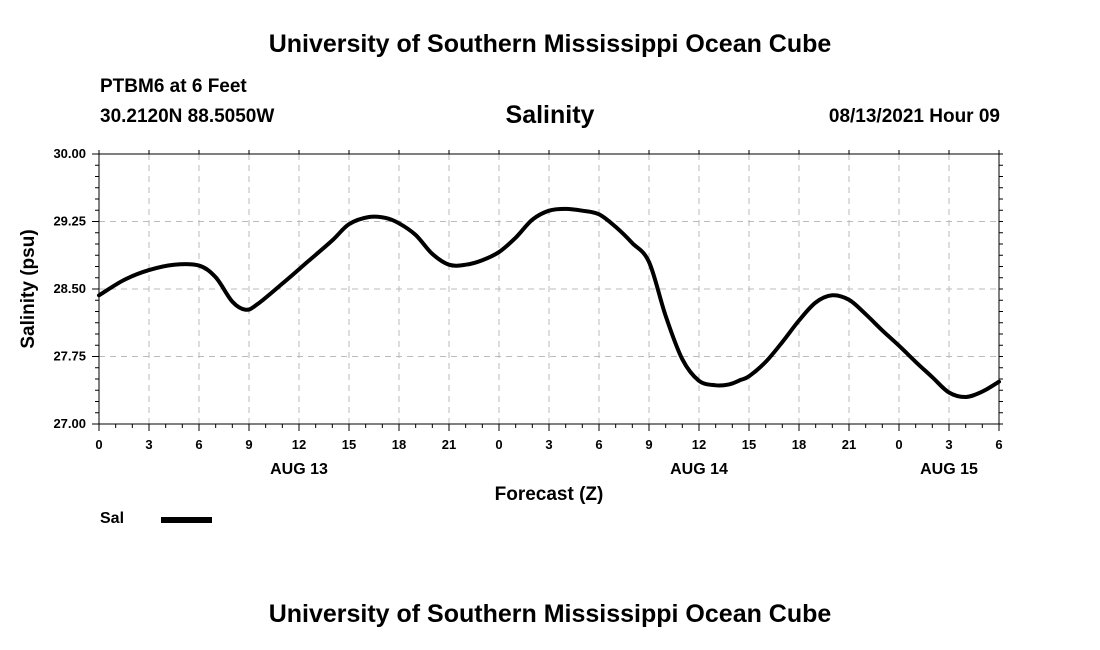 This screenshot has width=1100, height=650. Describe the element at coordinates (187, 116) in the screenshot. I see `station-coordinates: 30.2120N 88.5050W` at that location.